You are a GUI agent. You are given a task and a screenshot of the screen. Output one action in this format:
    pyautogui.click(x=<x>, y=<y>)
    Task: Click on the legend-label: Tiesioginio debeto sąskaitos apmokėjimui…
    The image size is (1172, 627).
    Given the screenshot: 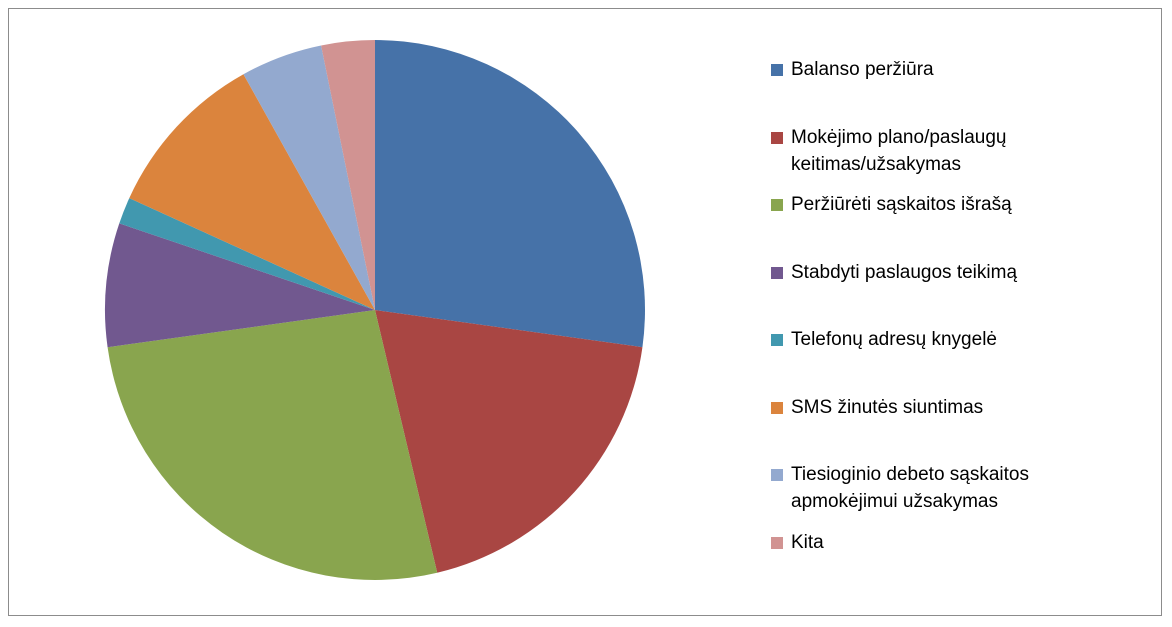 What is the action you would take?
    pyautogui.click(x=910, y=488)
    